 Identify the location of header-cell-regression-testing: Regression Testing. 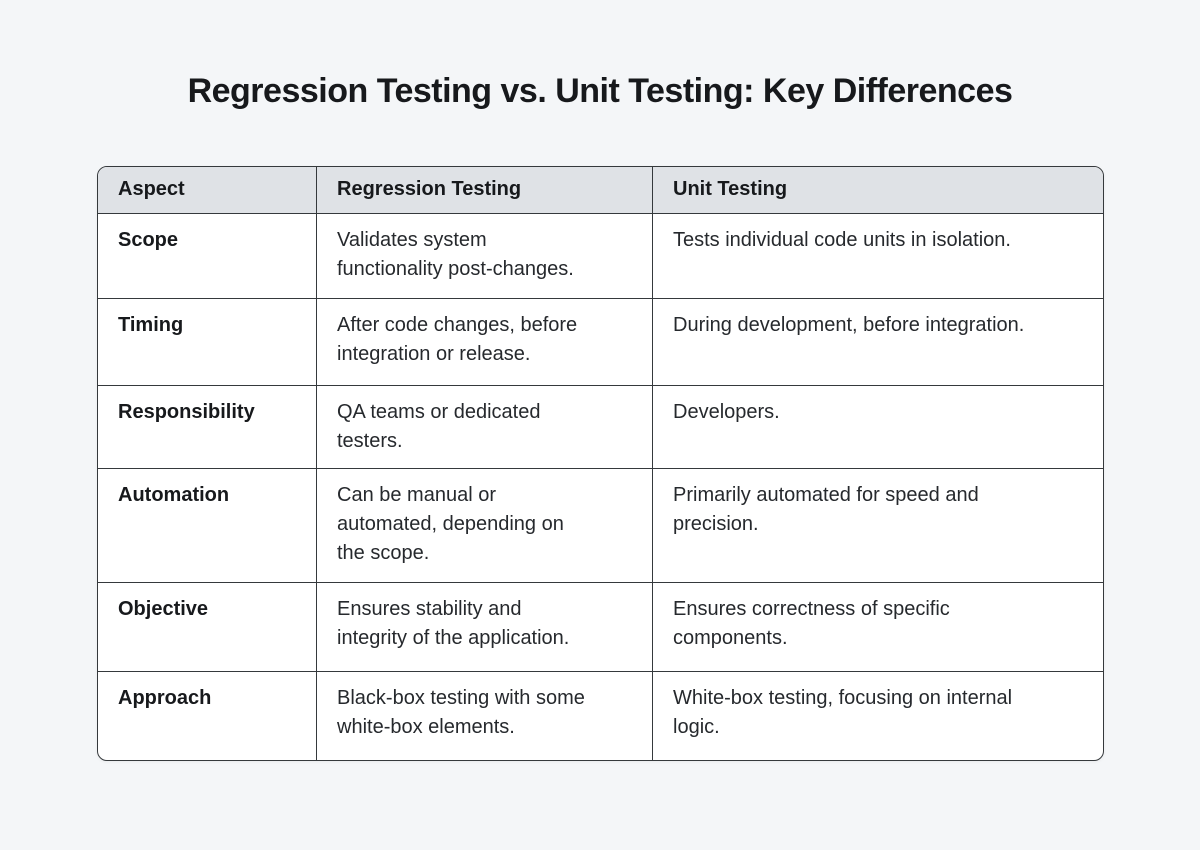
(485, 190).